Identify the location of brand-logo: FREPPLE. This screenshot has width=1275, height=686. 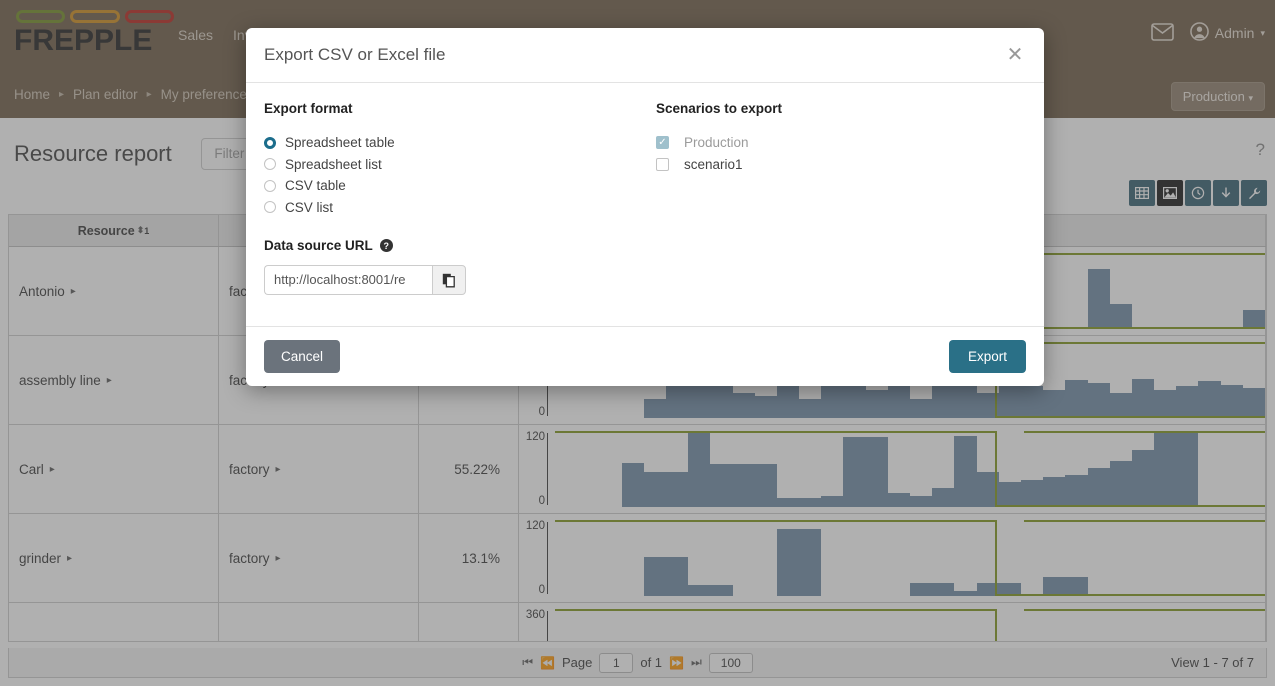
(94, 34).